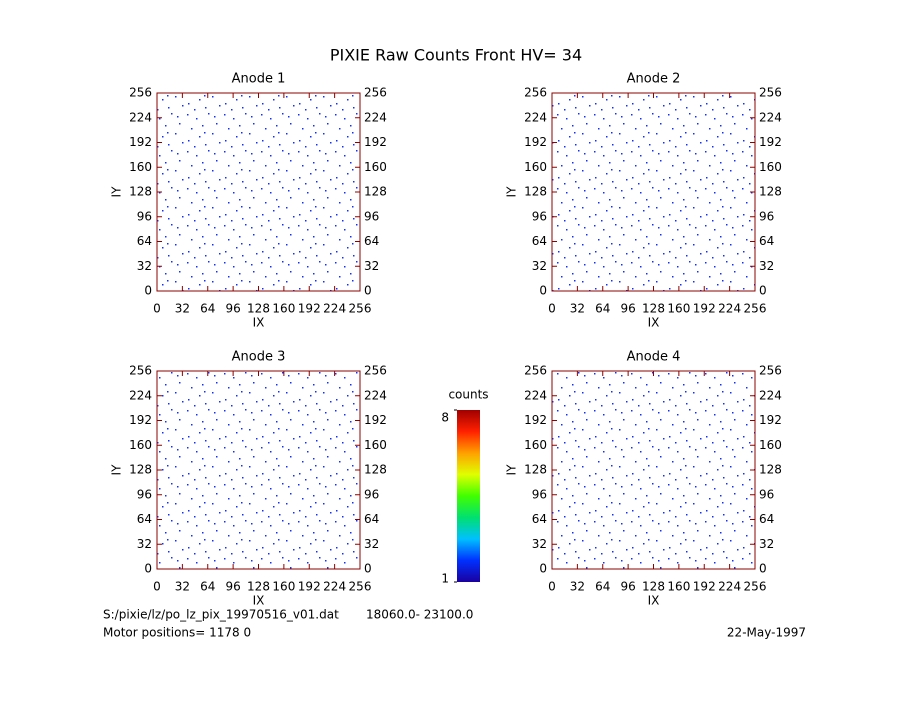 The image size is (913, 705). What do you see at coordinates (221, 615) in the screenshot?
I see `file-name: S:/pixie/lz/po_lz_pix_19970516_v01.dat` at bounding box center [221, 615].